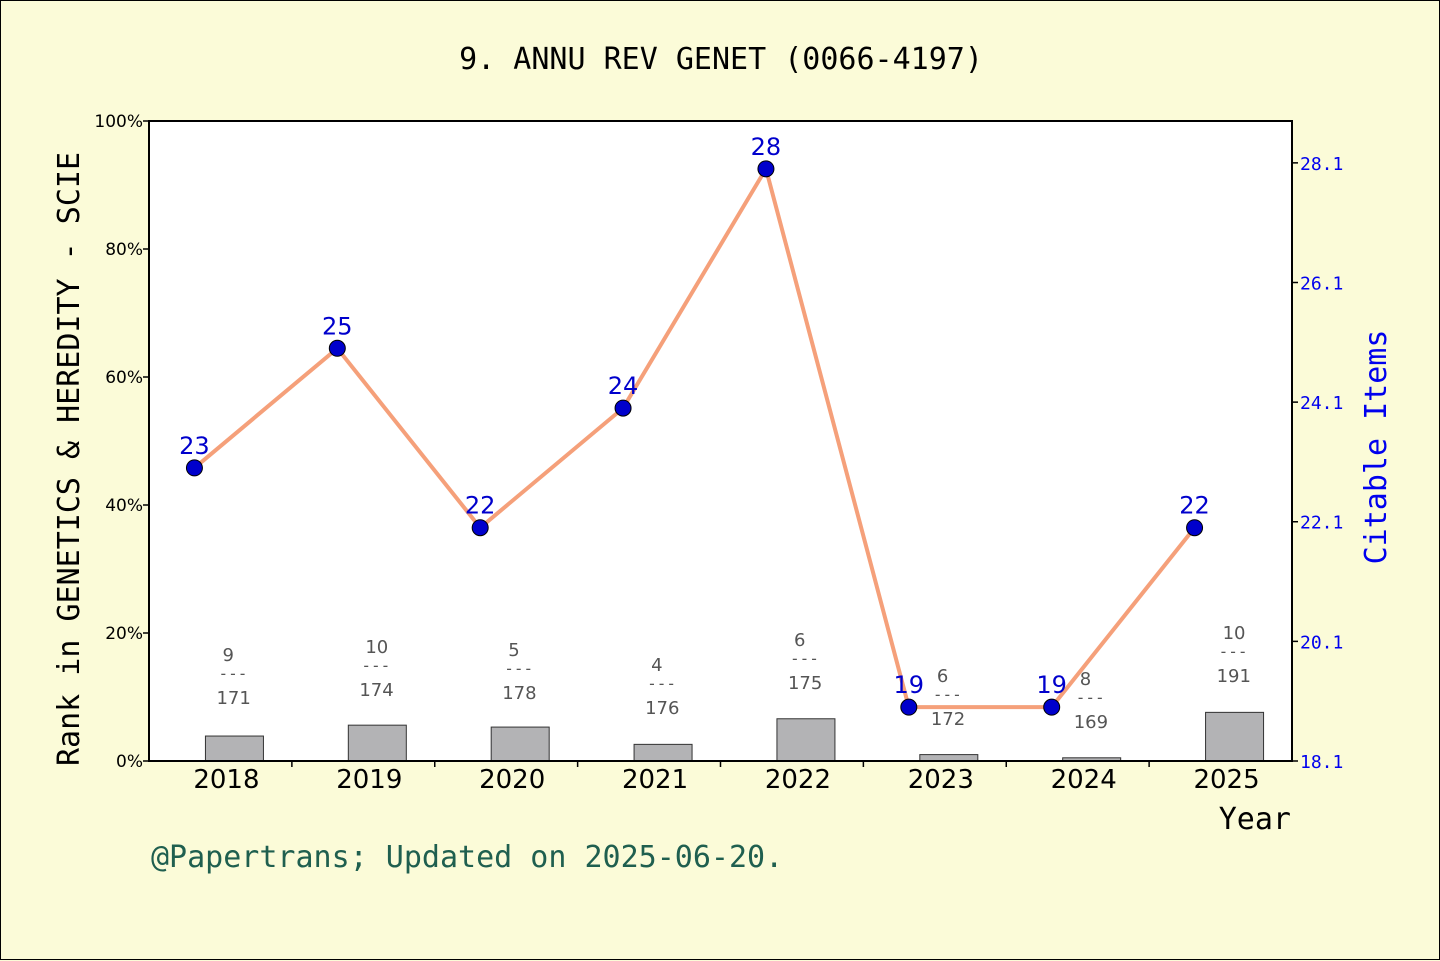 The height and width of the screenshot is (961, 1440). I want to click on point-label: 28, so click(766, 147).